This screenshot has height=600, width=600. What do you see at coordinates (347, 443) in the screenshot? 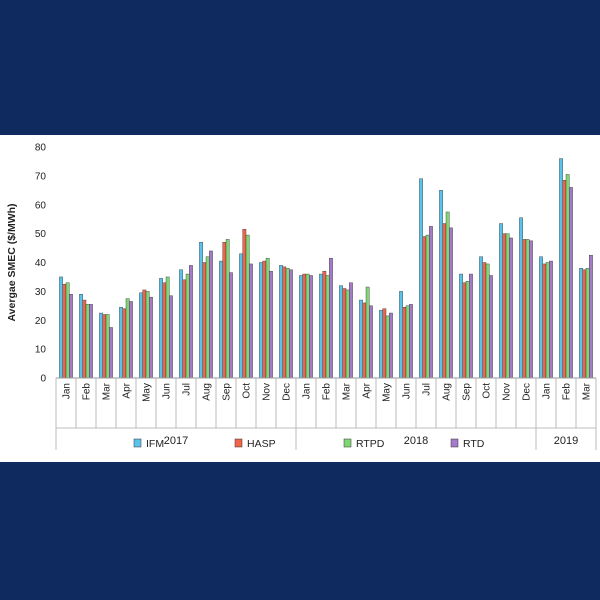
I see `legend-swatch-rtpd` at bounding box center [347, 443].